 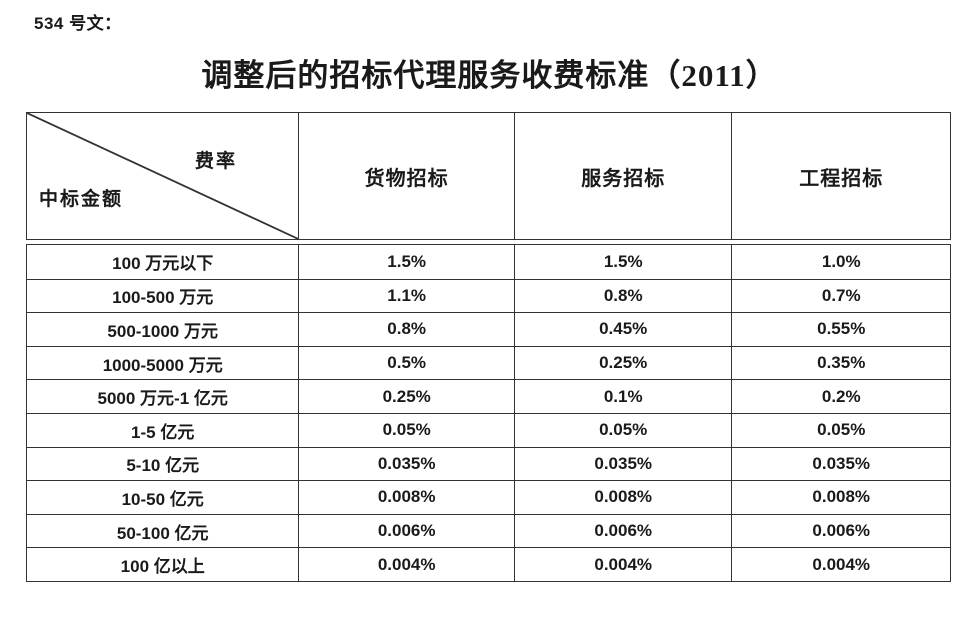 I want to click on table-row: 5000 万元-1 亿元 0.25% 0.1% 0.2%, so click(x=488, y=396).